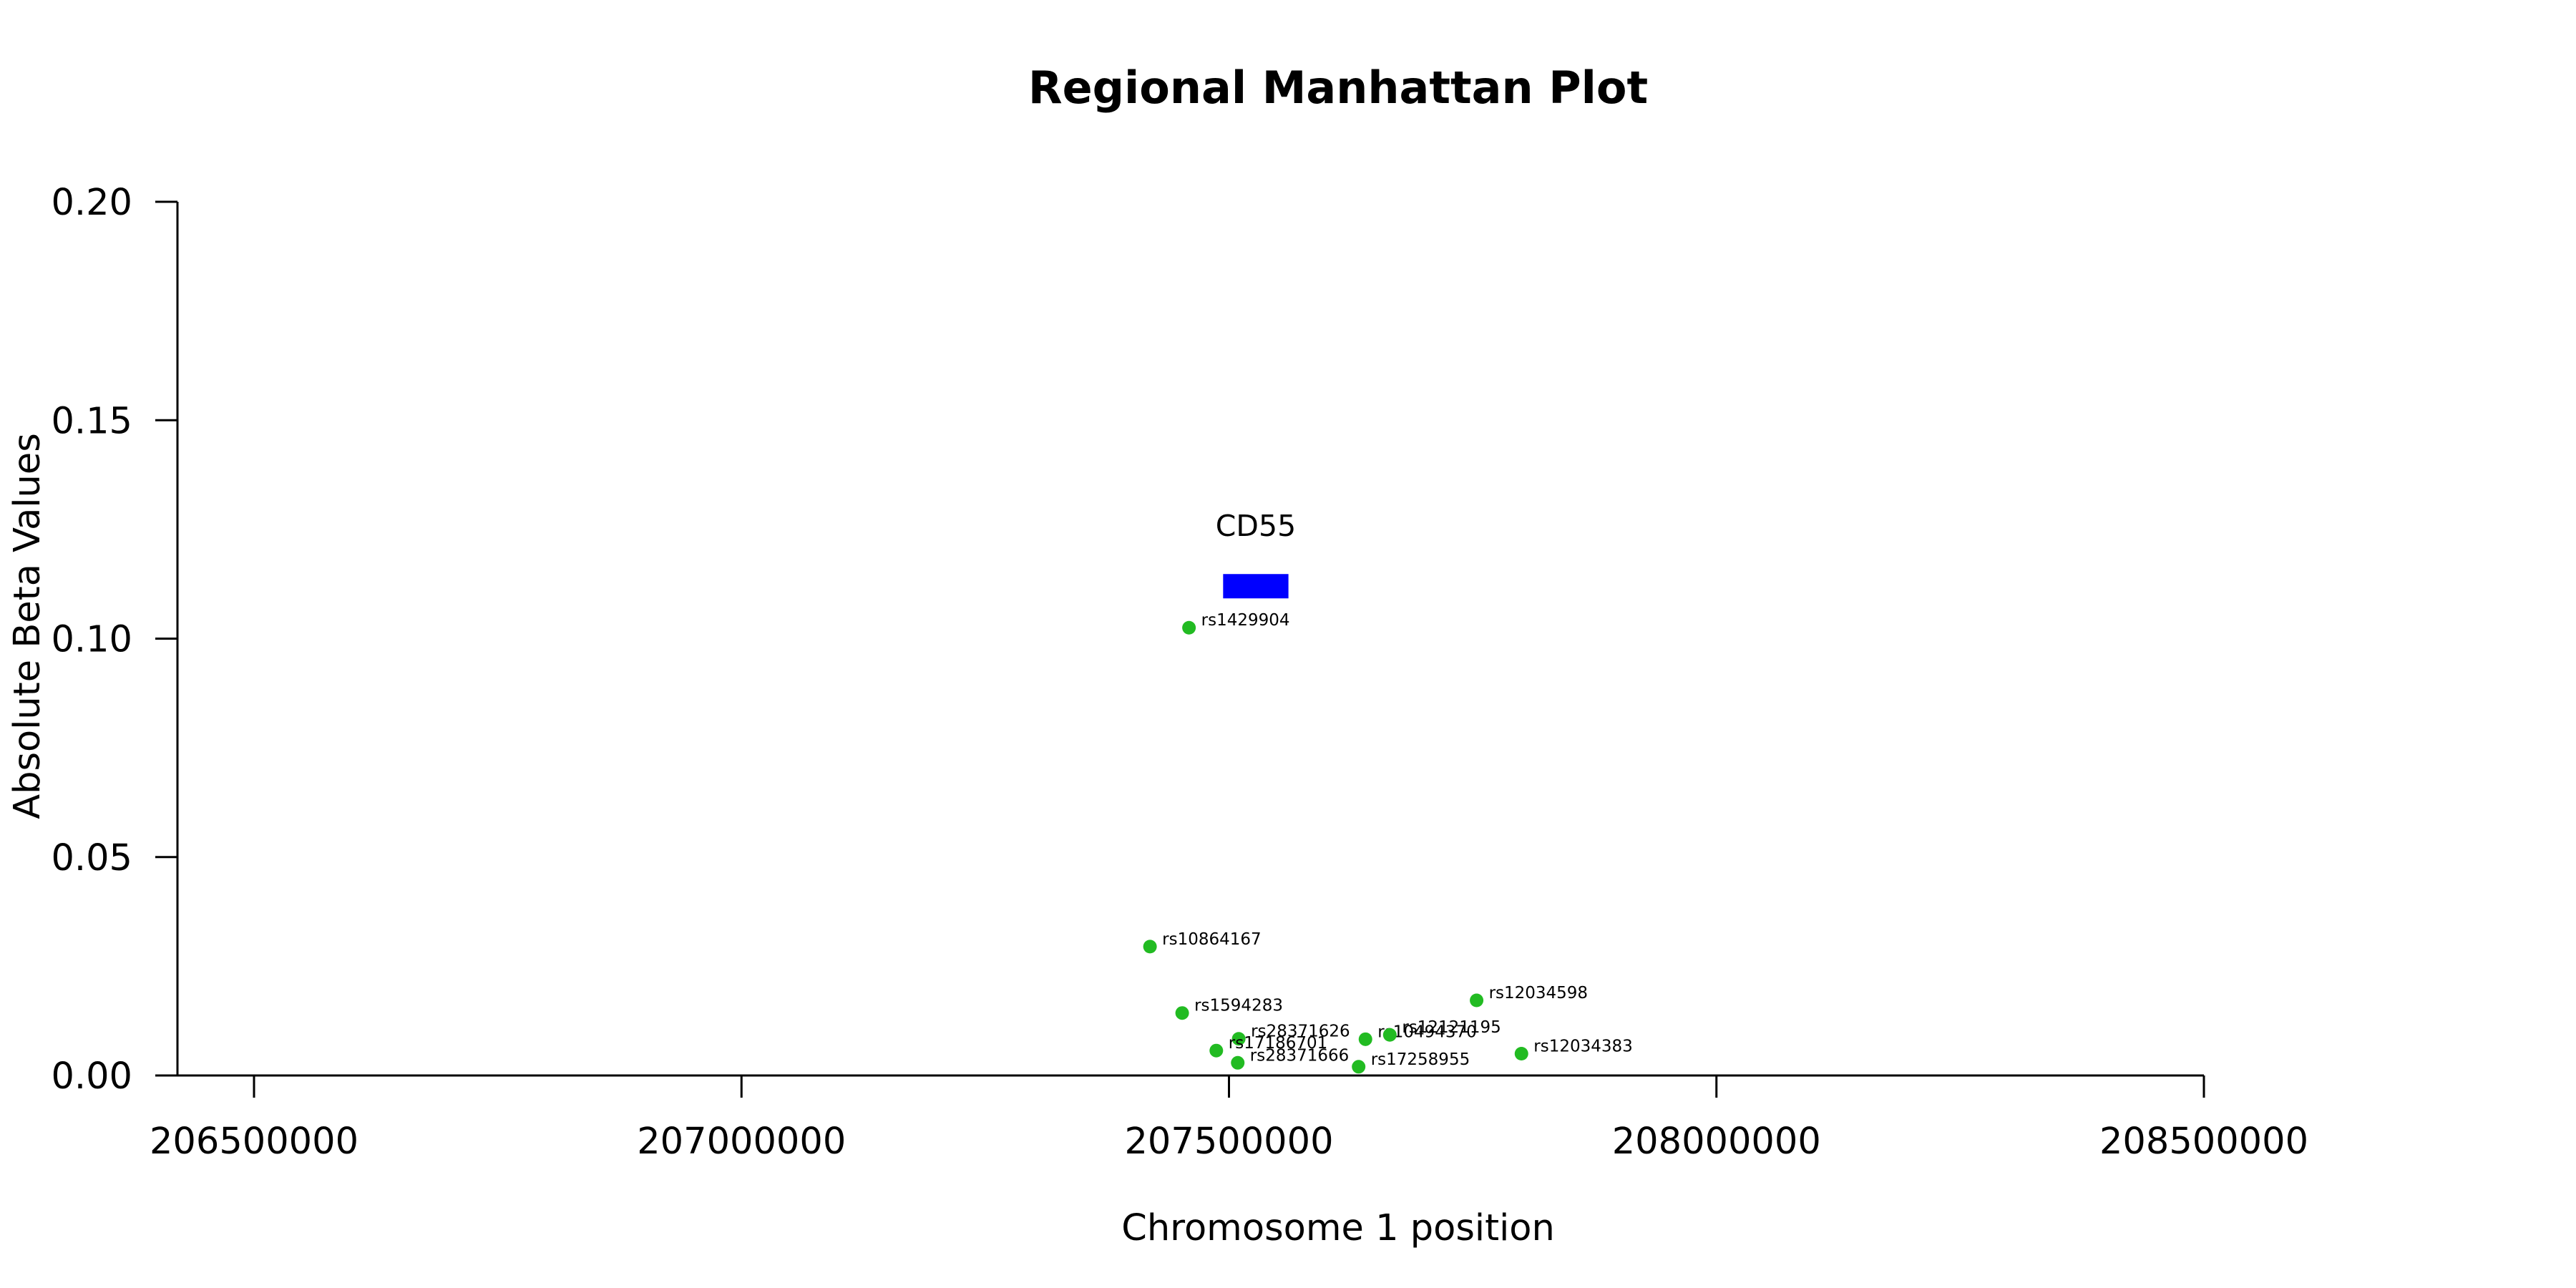 Image resolution: width=2576 pixels, height=1288 pixels. I want to click on snp-label: rs1429904, so click(1245, 620).